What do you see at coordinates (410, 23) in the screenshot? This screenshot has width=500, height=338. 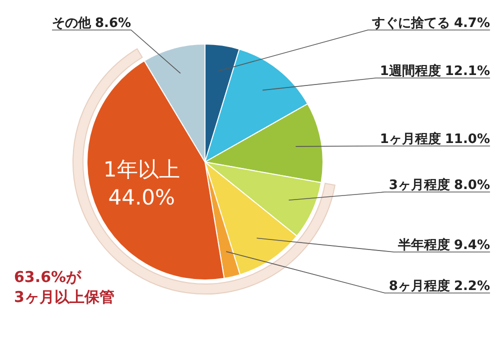 I see `slice-label: すぐに捨てる` at bounding box center [410, 23].